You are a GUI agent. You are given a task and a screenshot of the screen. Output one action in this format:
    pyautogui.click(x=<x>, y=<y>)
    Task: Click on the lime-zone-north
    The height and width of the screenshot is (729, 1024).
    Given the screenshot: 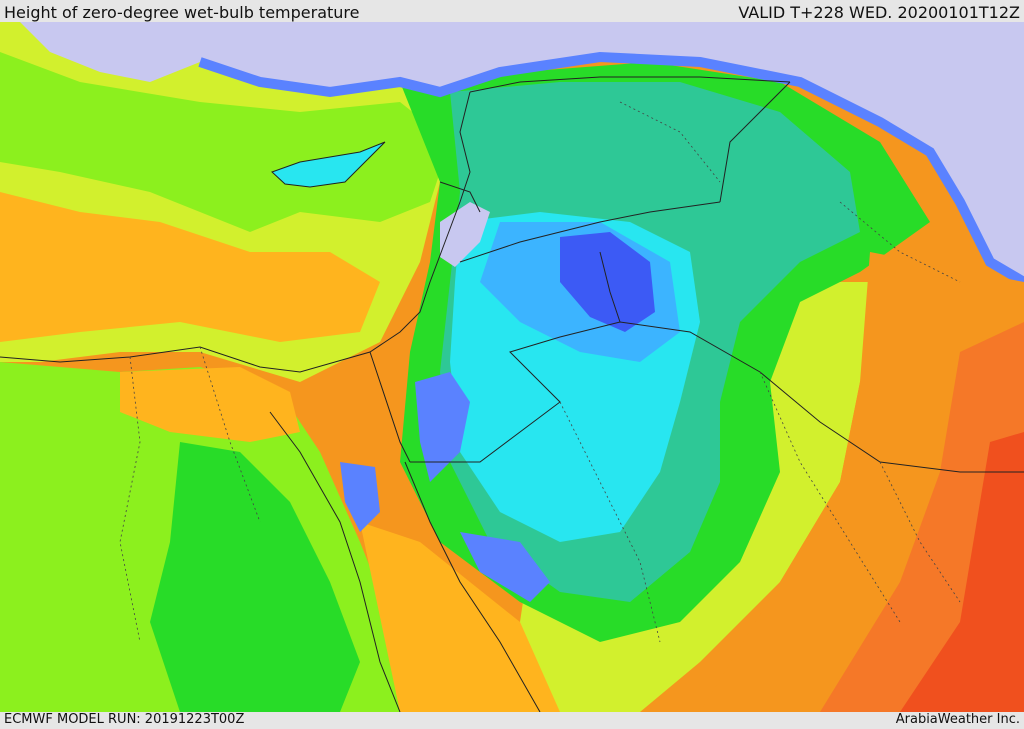 What is the action you would take?
    pyautogui.click(x=225, y=142)
    